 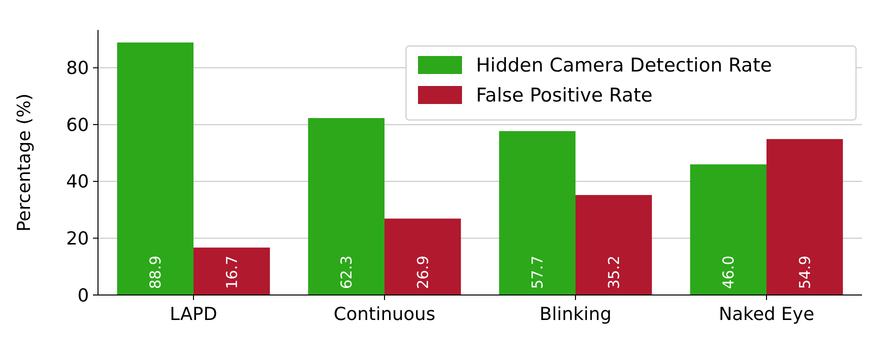 I want to click on y-tick-label: 20, so click(x=77, y=239).